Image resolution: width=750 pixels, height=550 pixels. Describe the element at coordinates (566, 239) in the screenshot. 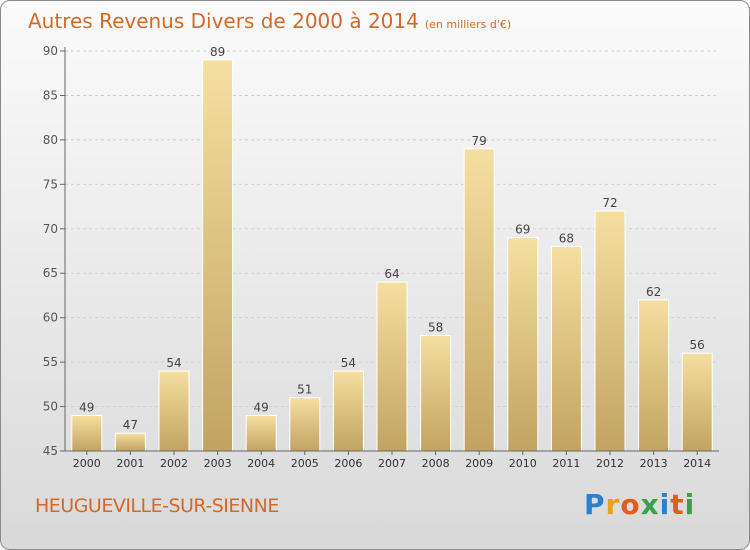

I see `value-label: 68` at that location.